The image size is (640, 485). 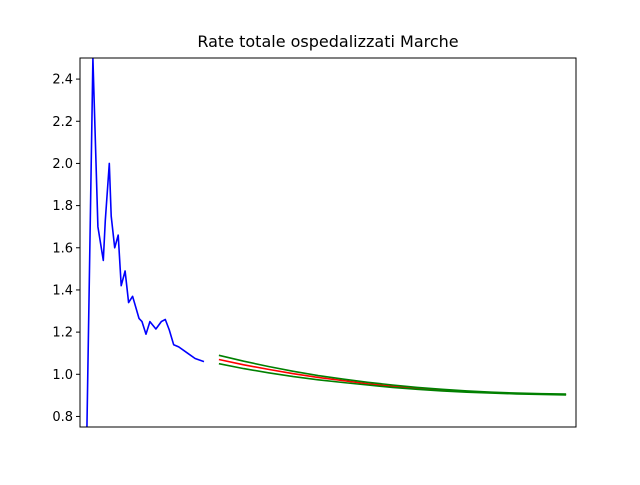 What do you see at coordinates (62, 122) in the screenshot?
I see `y-tick-label: 2.2` at bounding box center [62, 122].